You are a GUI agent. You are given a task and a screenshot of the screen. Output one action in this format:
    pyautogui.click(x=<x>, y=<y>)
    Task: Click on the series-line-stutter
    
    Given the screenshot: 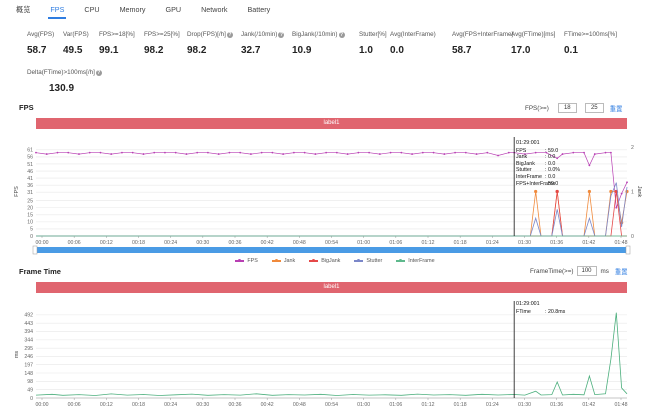 What is the action you would take?
    pyautogui.click(x=332, y=209)
    